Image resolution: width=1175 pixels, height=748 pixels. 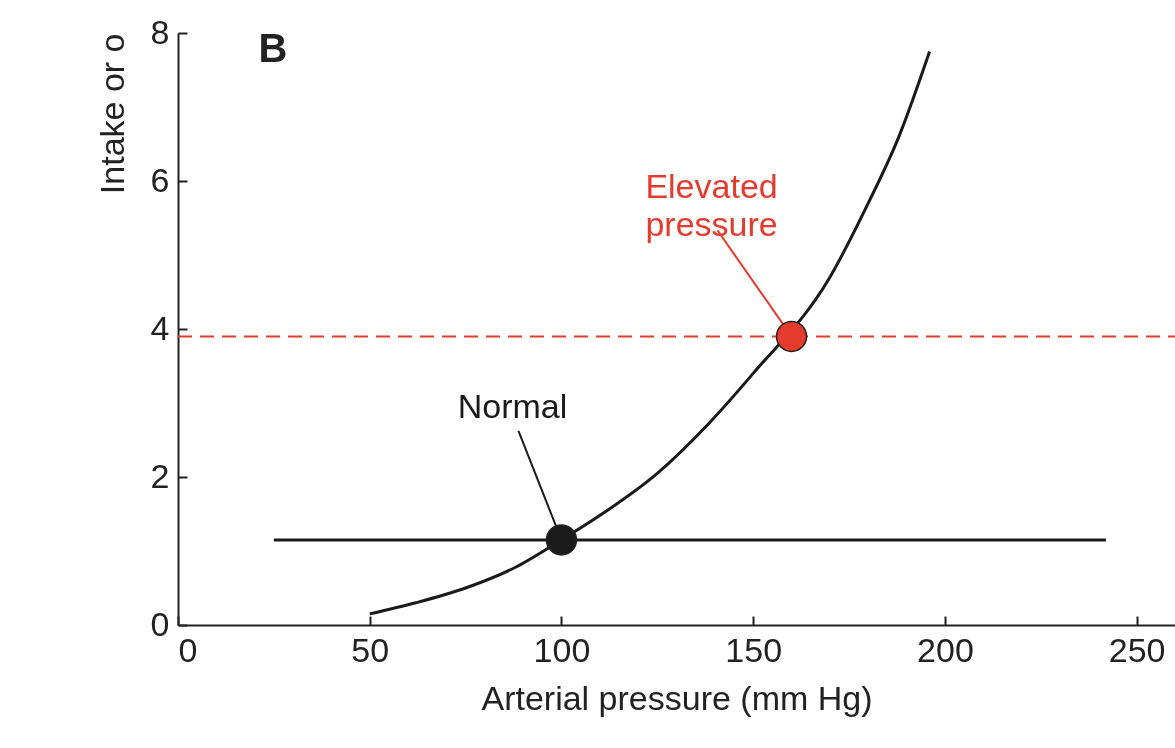 What do you see at coordinates (945, 649) in the screenshot?
I see `x-tick-label: 200` at bounding box center [945, 649].